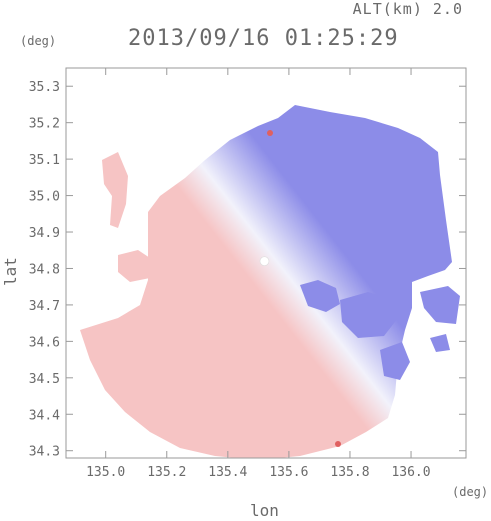 This screenshot has width=491, height=521. Describe the element at coordinates (38, 41) in the screenshot. I see `y-axis-unit: (deg)` at that location.